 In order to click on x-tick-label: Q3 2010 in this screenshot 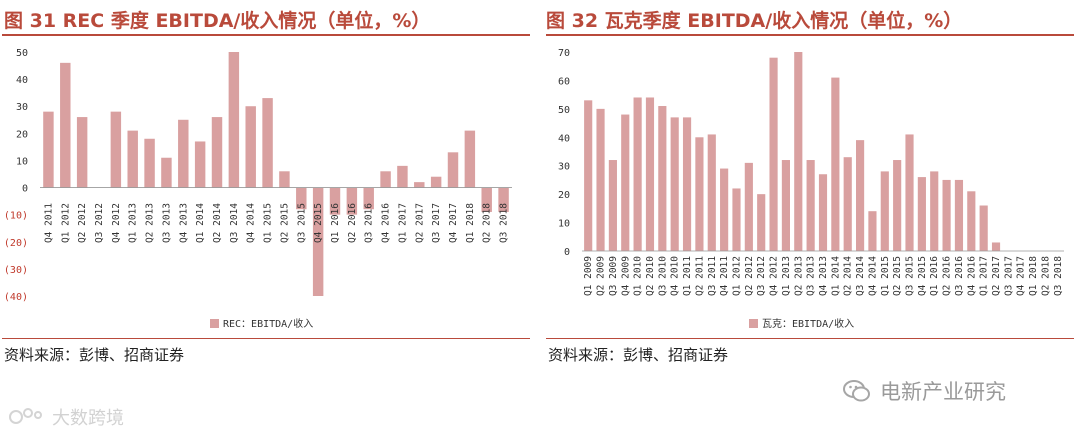, I will do `click(662, 276)`.